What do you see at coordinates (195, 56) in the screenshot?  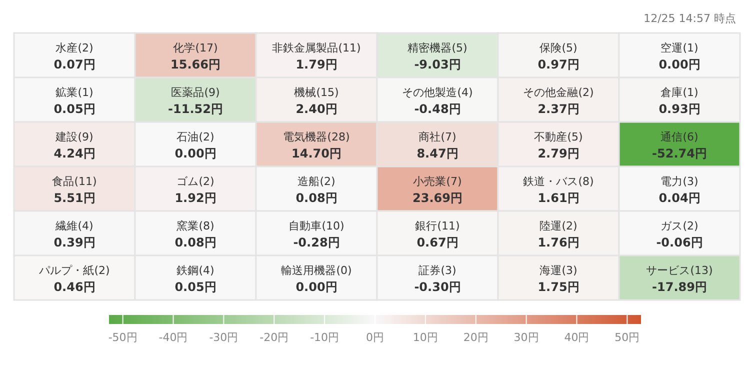 I see `data-label: 化学(17) 15.66円` at bounding box center [195, 56].